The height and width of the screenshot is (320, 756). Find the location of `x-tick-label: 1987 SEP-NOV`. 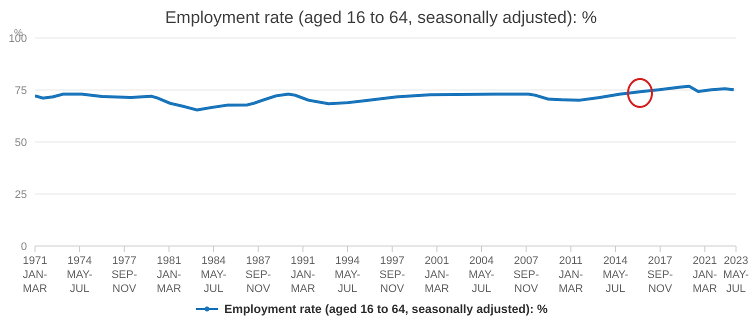

x-tick-label: 1987 SEP-NOV is located at coordinates (258, 275).